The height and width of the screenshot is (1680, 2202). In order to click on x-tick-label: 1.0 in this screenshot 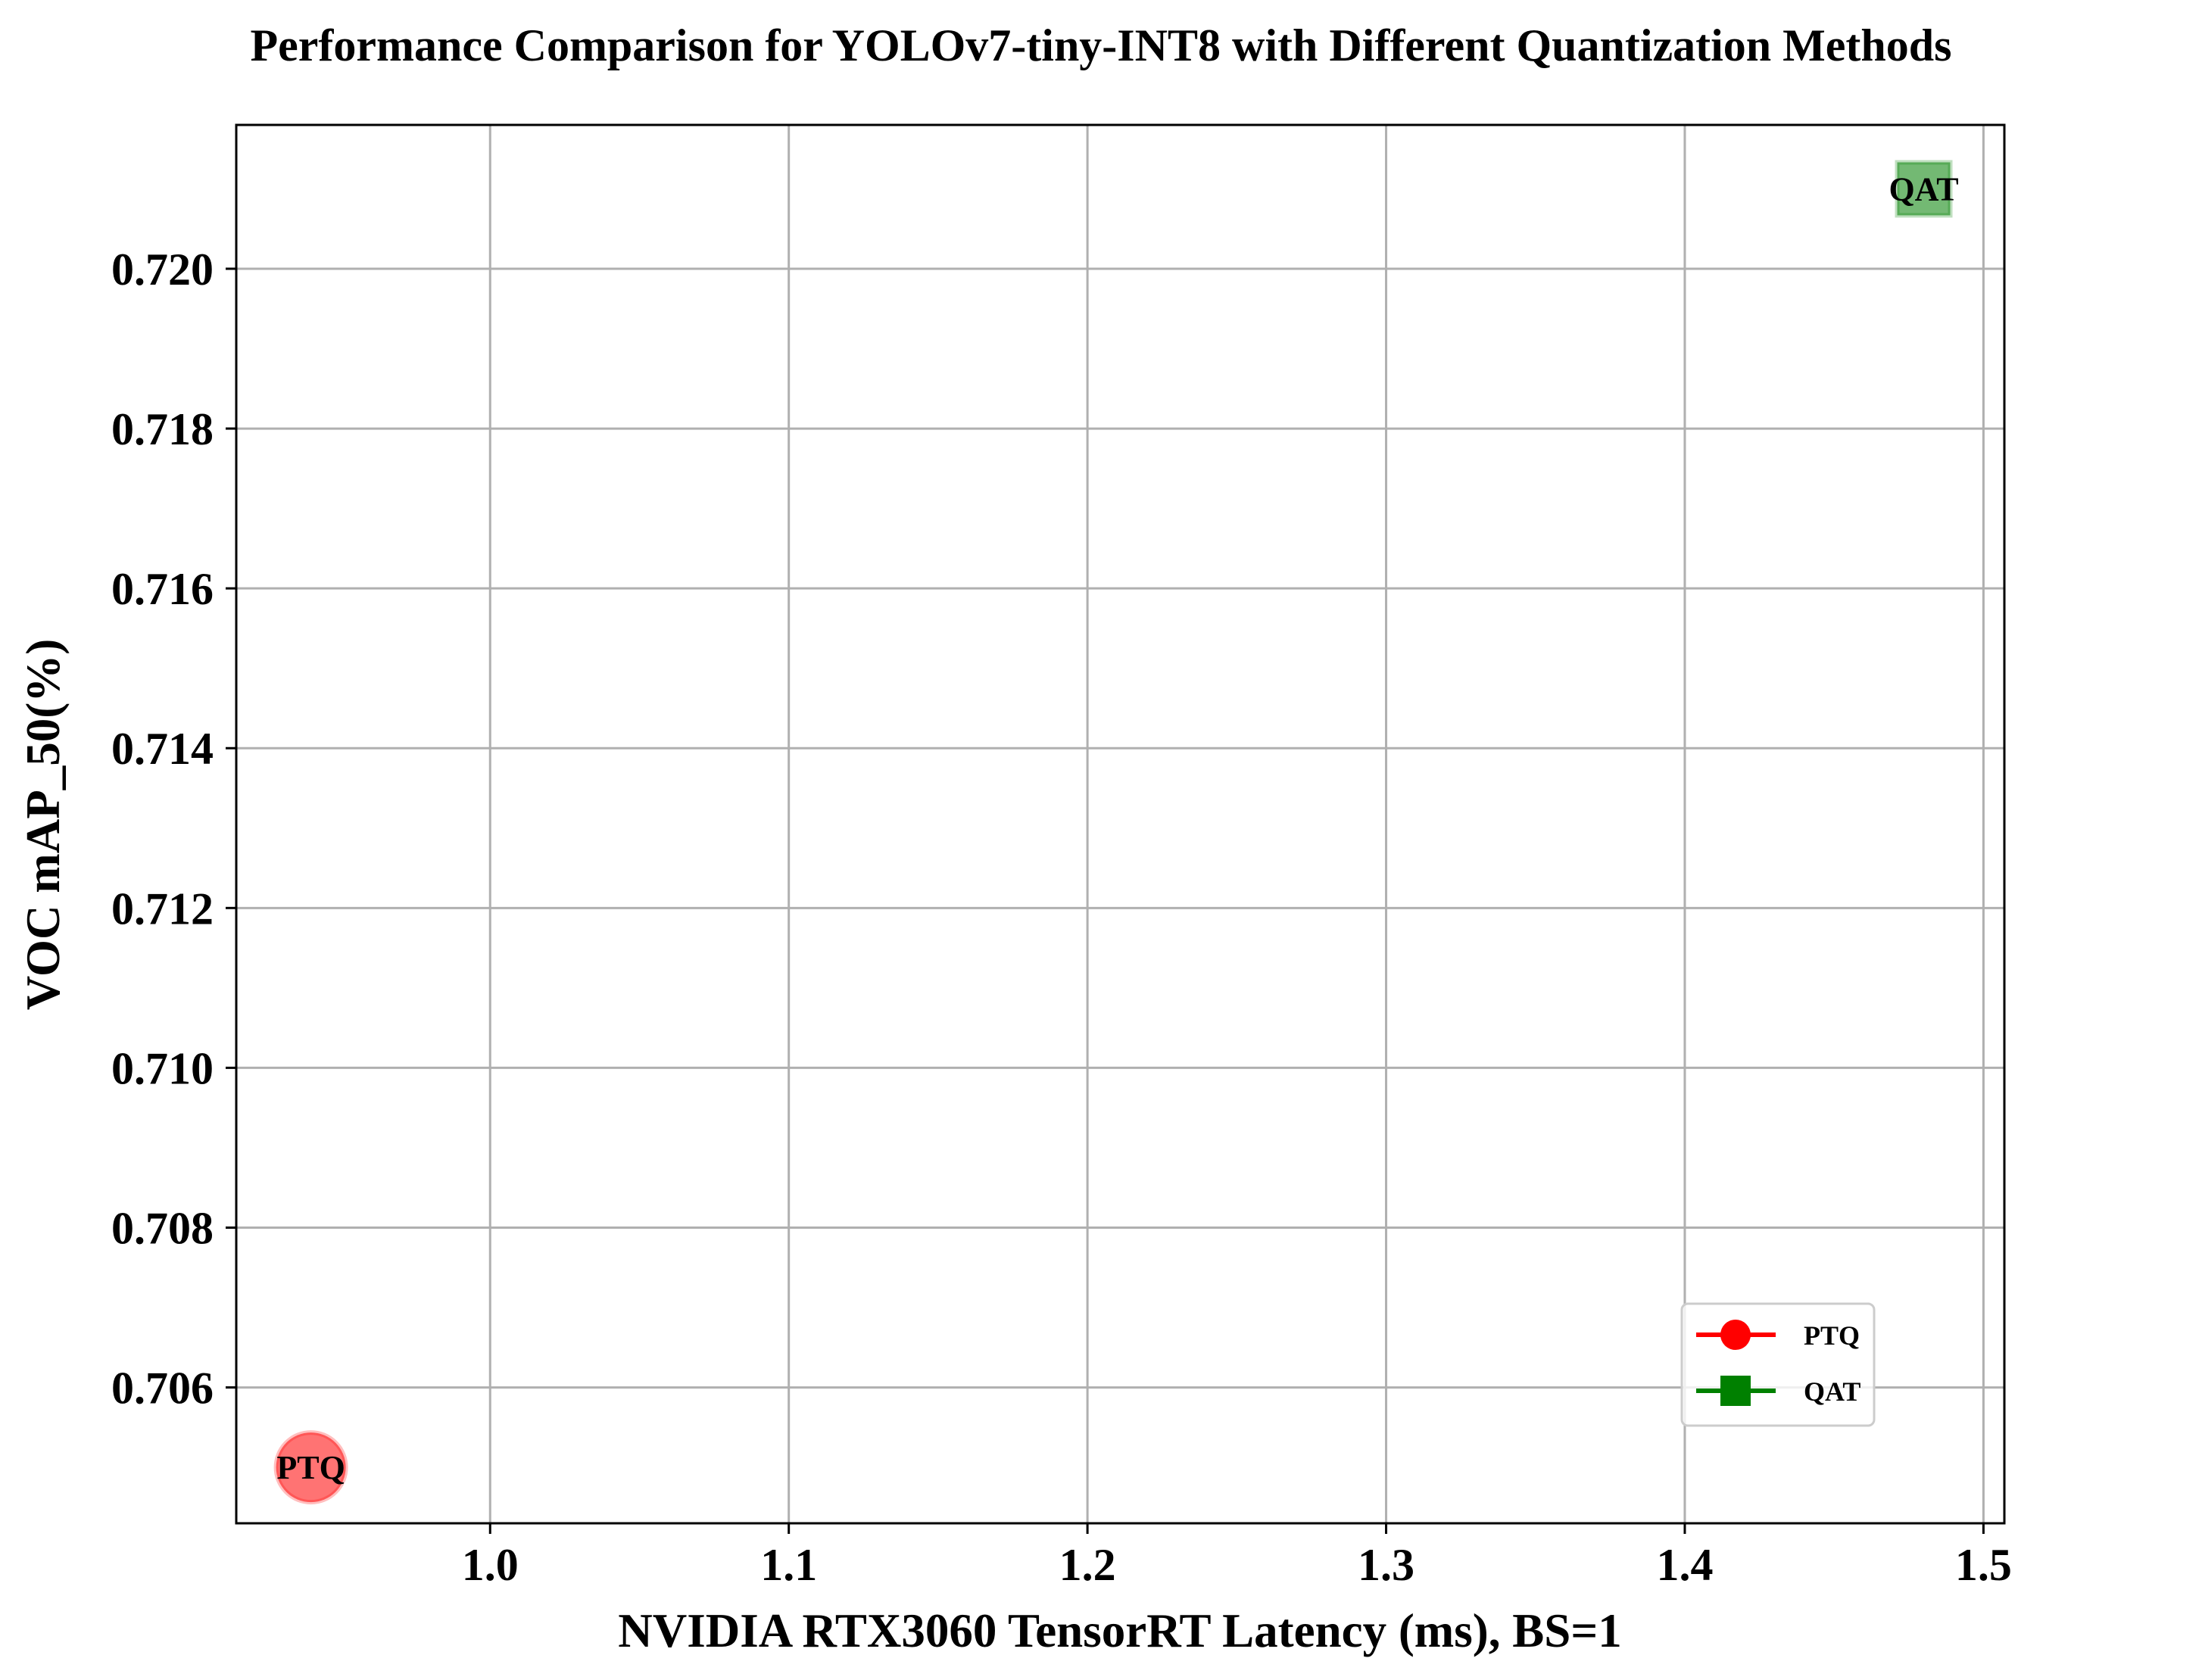, I will do `click(490, 1565)`.